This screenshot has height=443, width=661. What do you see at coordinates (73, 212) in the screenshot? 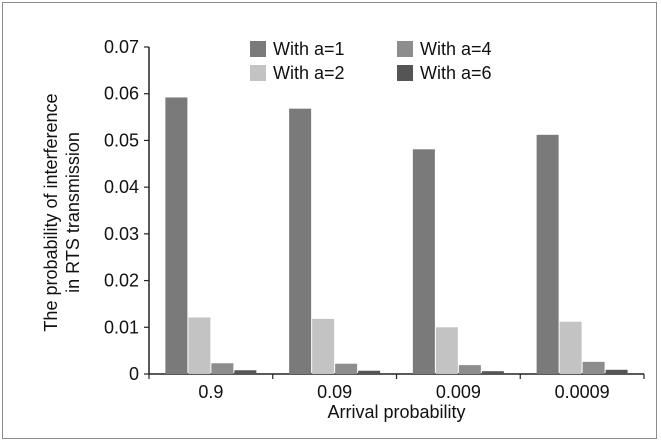
I see `y-axis-label-line: in RTS transmission` at bounding box center [73, 212].